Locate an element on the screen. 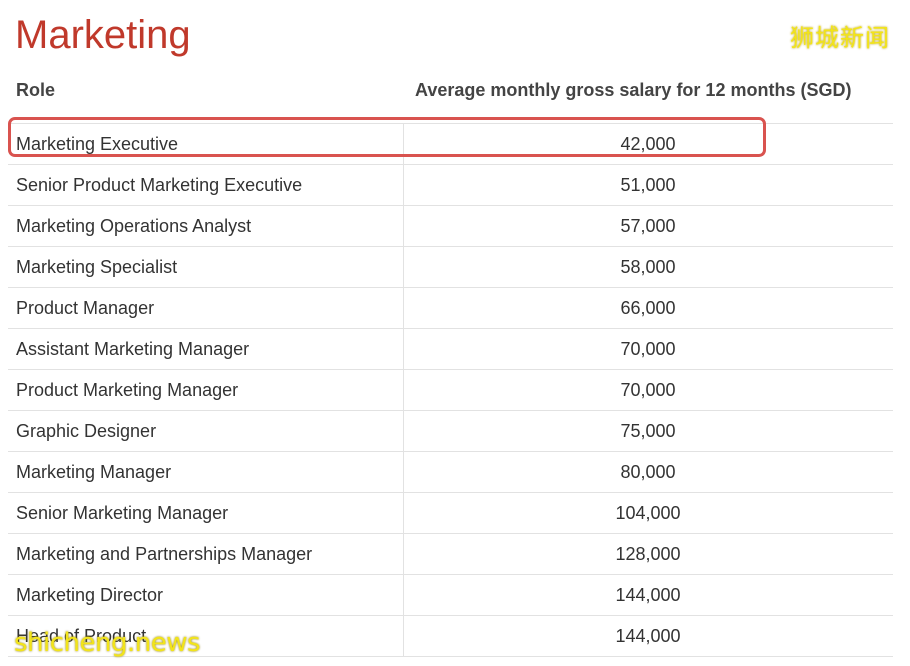 The height and width of the screenshot is (666, 910). role-cell: Product Manager is located at coordinates (85, 308).